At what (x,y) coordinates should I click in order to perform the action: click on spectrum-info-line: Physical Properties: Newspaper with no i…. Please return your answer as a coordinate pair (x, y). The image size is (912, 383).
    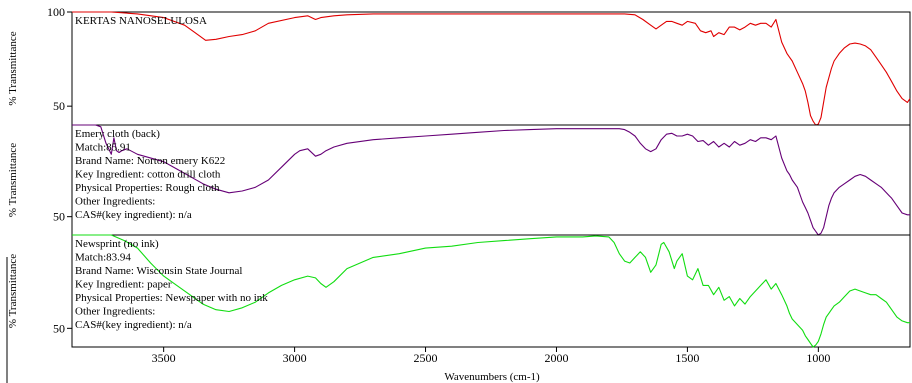
    Looking at the image, I should click on (171, 298).